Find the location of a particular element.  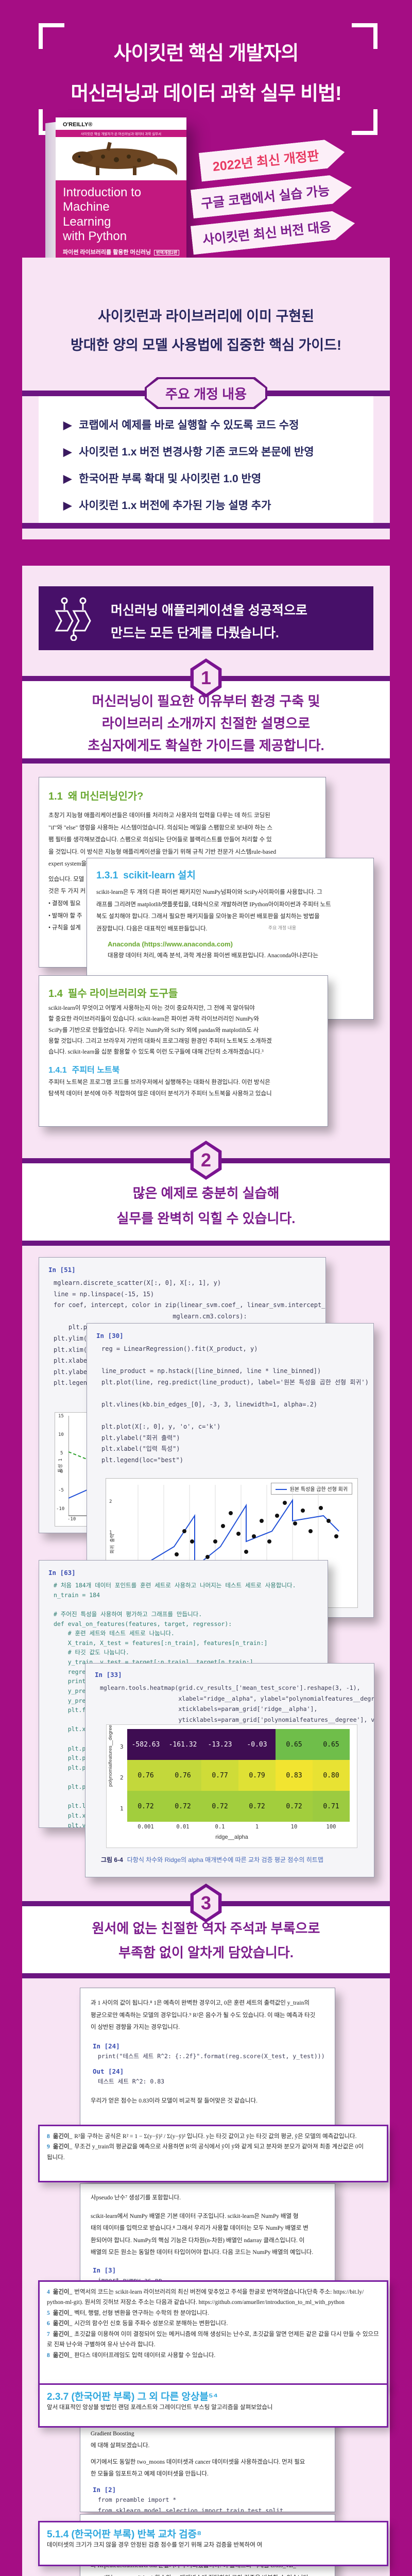

x-tick: -10 is located at coordinates (71, 1519).